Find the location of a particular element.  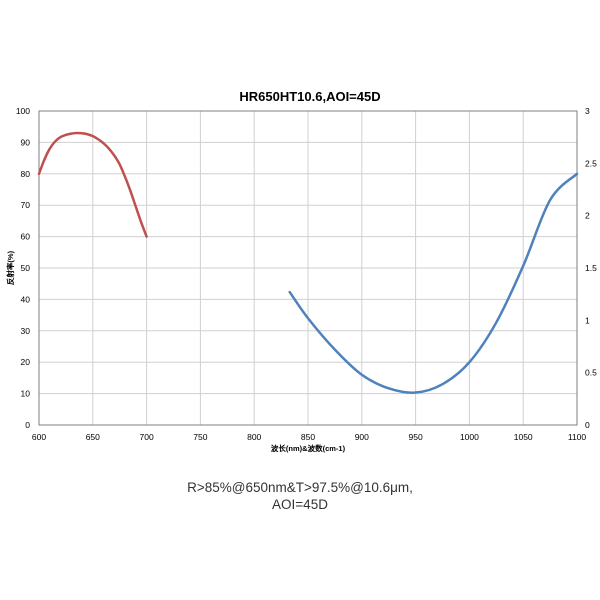

y-tick-label: 90 is located at coordinates (26, 142).